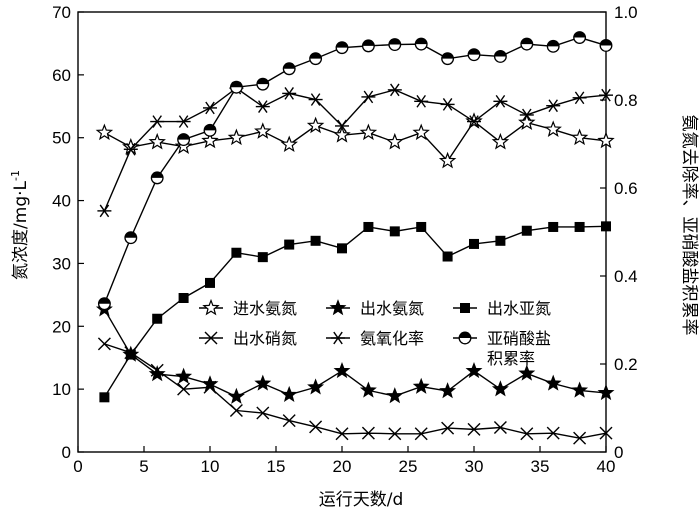 Image resolution: width=700 pixels, height=516 pixels. What do you see at coordinates (408, 466) in the screenshot?
I see `x-tick-label: 25` at bounding box center [408, 466].